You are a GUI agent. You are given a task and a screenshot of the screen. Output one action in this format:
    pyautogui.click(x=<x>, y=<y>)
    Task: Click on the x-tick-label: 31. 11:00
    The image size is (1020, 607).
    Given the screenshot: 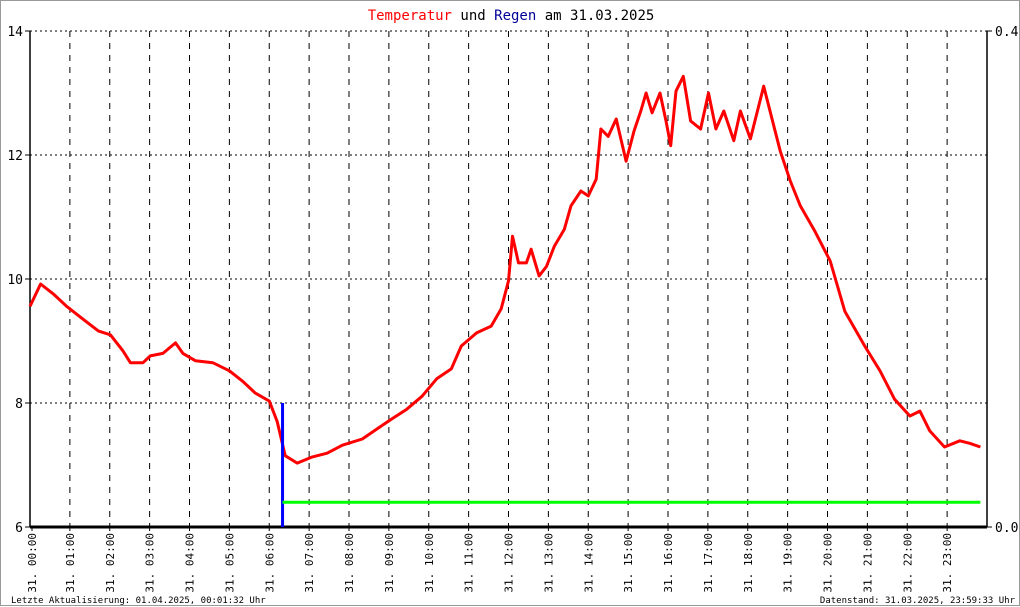 What is the action you would take?
    pyautogui.click(x=469, y=563)
    